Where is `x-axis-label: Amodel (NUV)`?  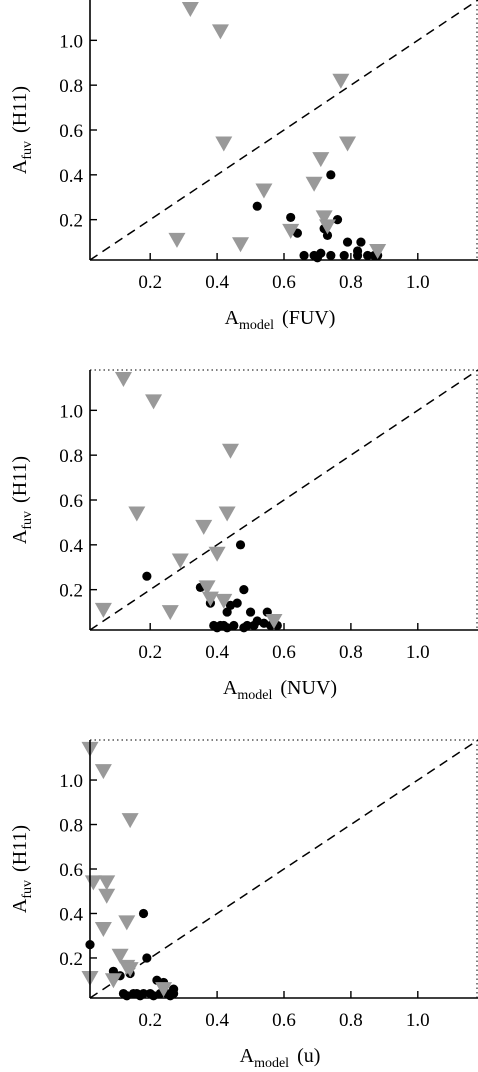 x-axis-label: Amodel (NUV) is located at coordinates (280, 690).